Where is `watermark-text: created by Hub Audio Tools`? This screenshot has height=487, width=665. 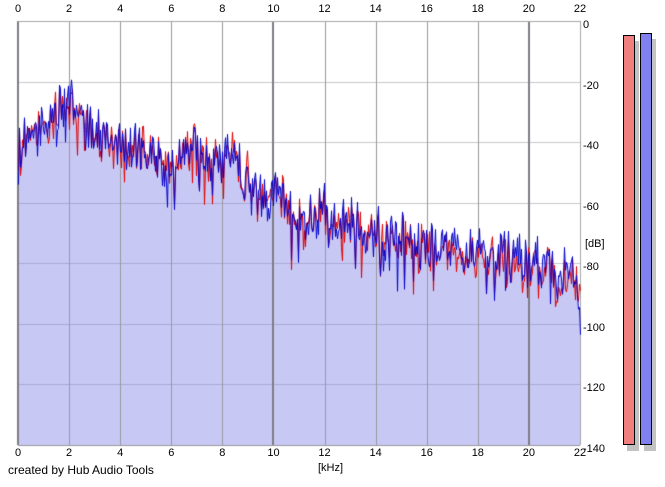
watermark-text: created by Hub Audio Tools is located at coordinates (81, 470).